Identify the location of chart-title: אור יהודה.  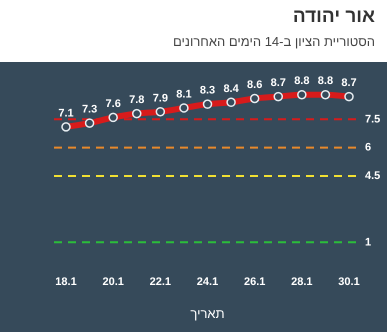
(334, 17).